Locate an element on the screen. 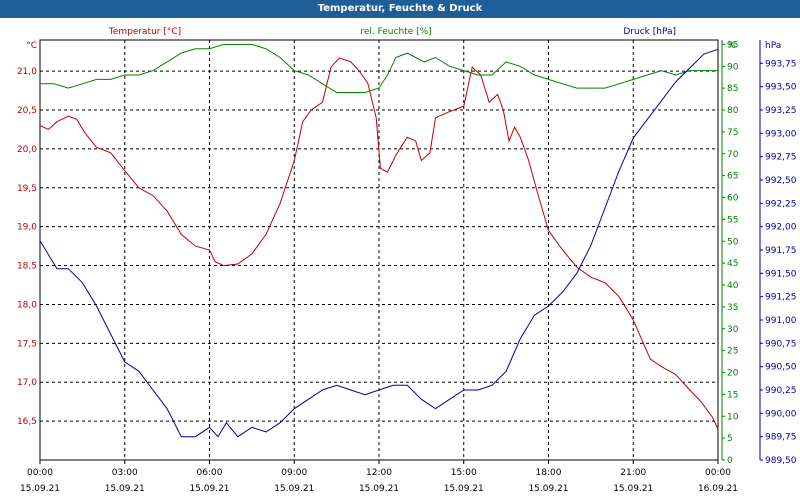 The image size is (800, 500). pressure-tick-label: 991,00 is located at coordinates (781, 321).